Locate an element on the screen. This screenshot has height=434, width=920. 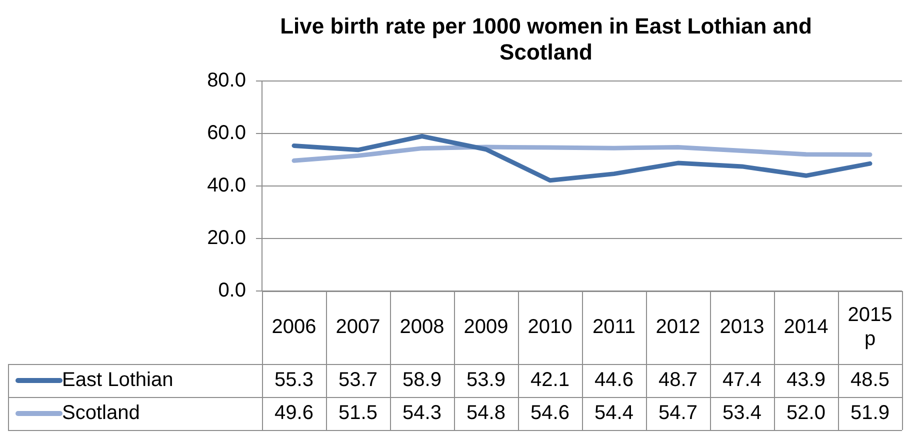
data-label: 54.6 is located at coordinates (550, 413).